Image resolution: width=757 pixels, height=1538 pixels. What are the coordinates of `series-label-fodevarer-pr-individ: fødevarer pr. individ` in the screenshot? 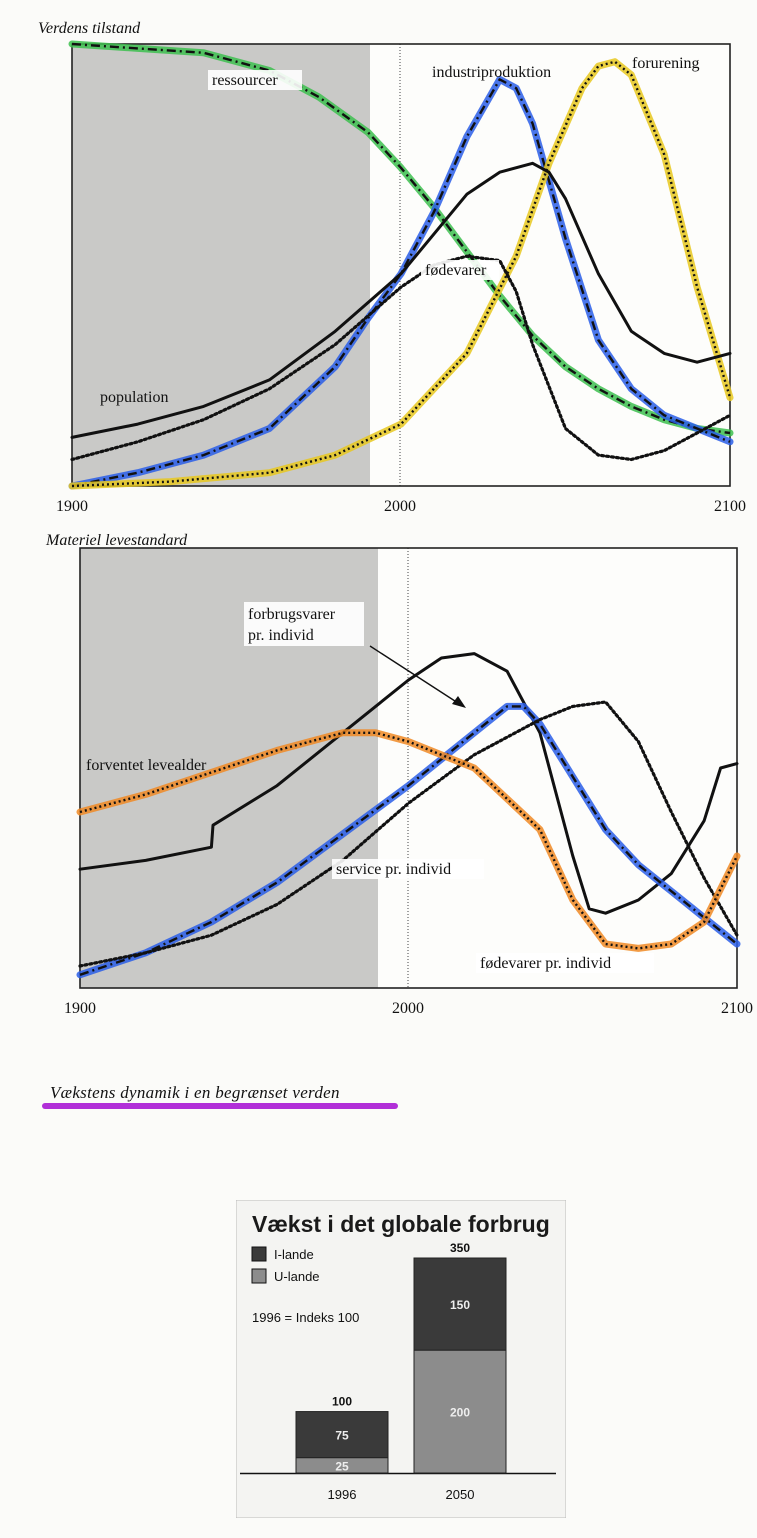 It's located at (545, 963).